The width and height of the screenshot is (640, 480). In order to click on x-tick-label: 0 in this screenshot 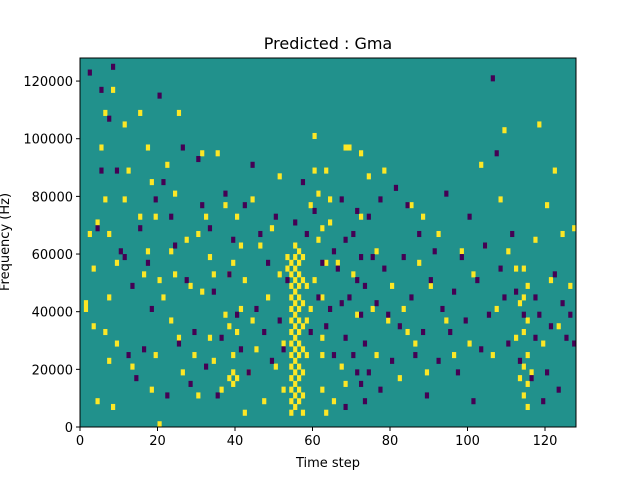, I will do `click(80, 441)`.